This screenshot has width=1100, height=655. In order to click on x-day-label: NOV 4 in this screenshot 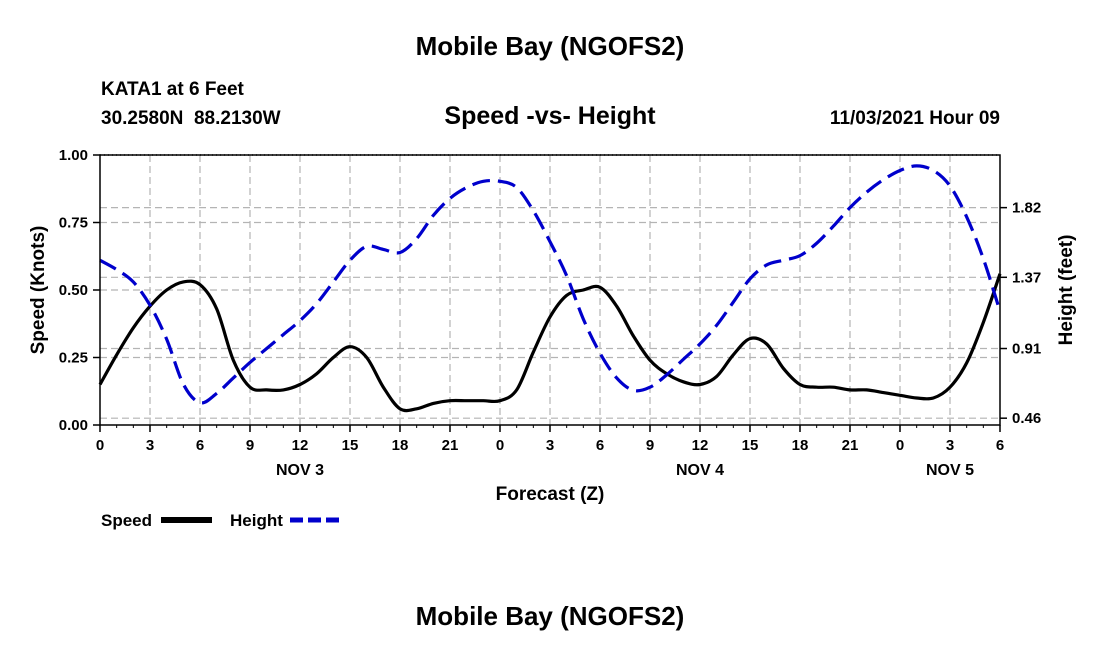, I will do `click(700, 470)`.